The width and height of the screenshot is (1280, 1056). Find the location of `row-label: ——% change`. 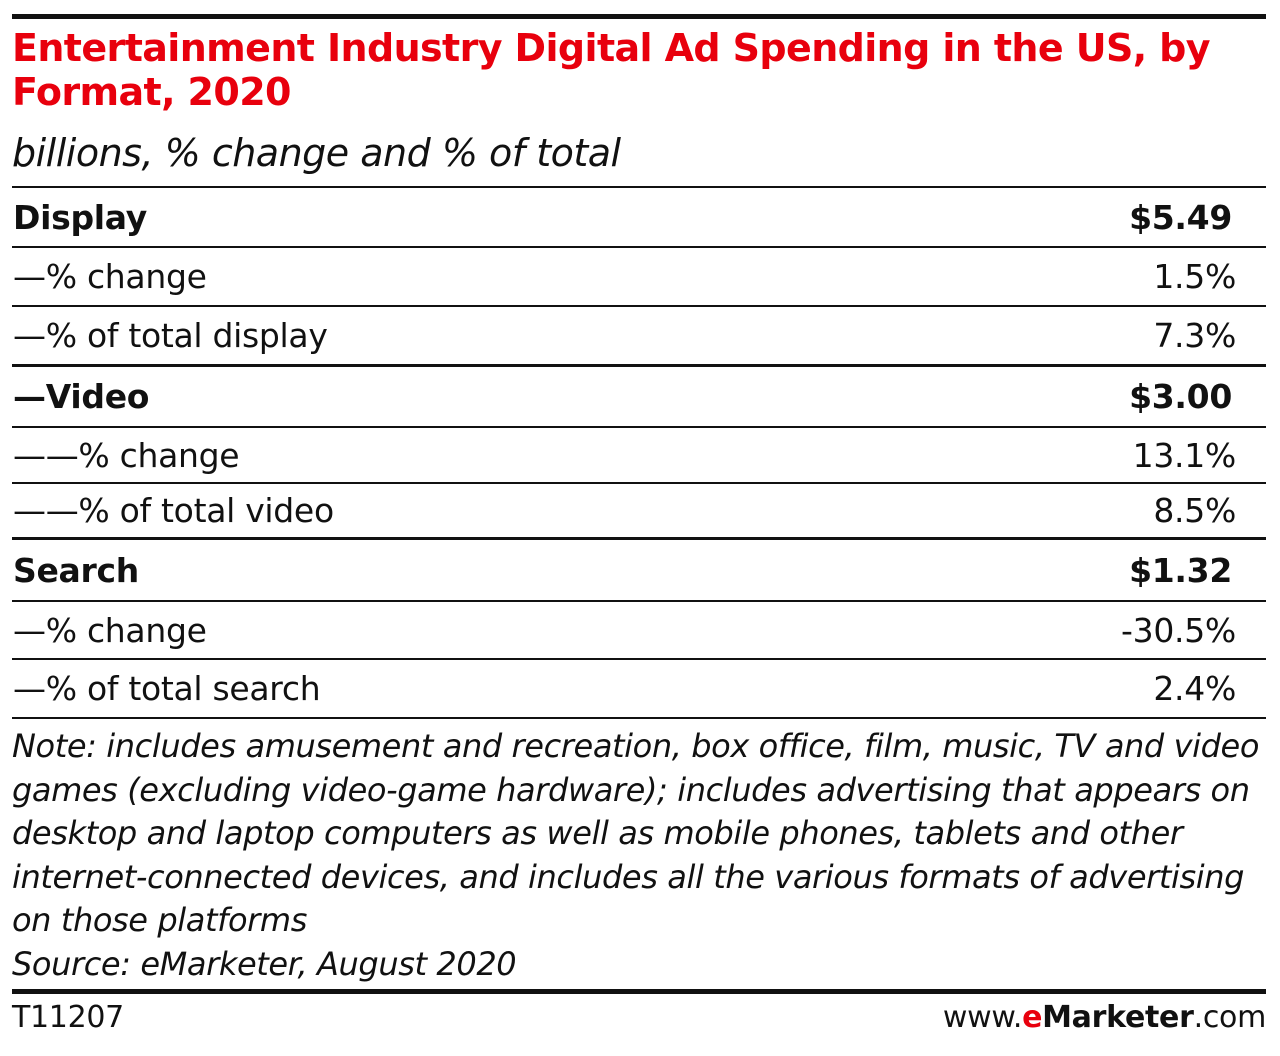

row-label: ——% change is located at coordinates (126, 455).